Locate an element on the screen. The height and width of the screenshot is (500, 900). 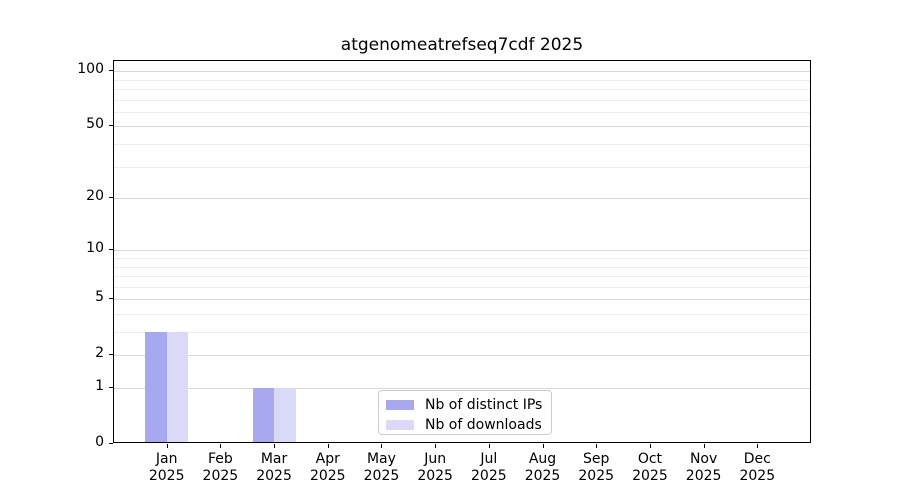
legend-label-downloads: Nb of downloads is located at coordinates (483, 425).